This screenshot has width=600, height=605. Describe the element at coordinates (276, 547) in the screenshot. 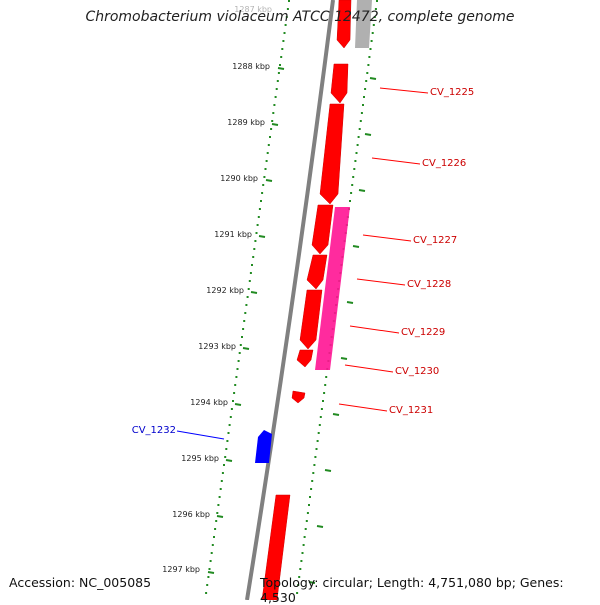

I see `gene-arrow-bottom` at that location.